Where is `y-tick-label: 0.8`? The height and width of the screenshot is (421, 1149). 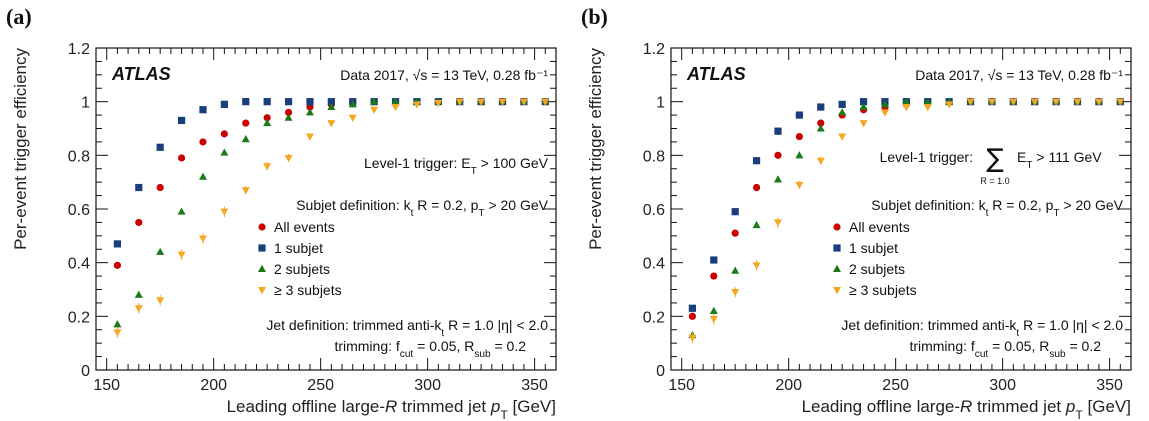
y-tick-label: 0.8 is located at coordinates (79, 156).